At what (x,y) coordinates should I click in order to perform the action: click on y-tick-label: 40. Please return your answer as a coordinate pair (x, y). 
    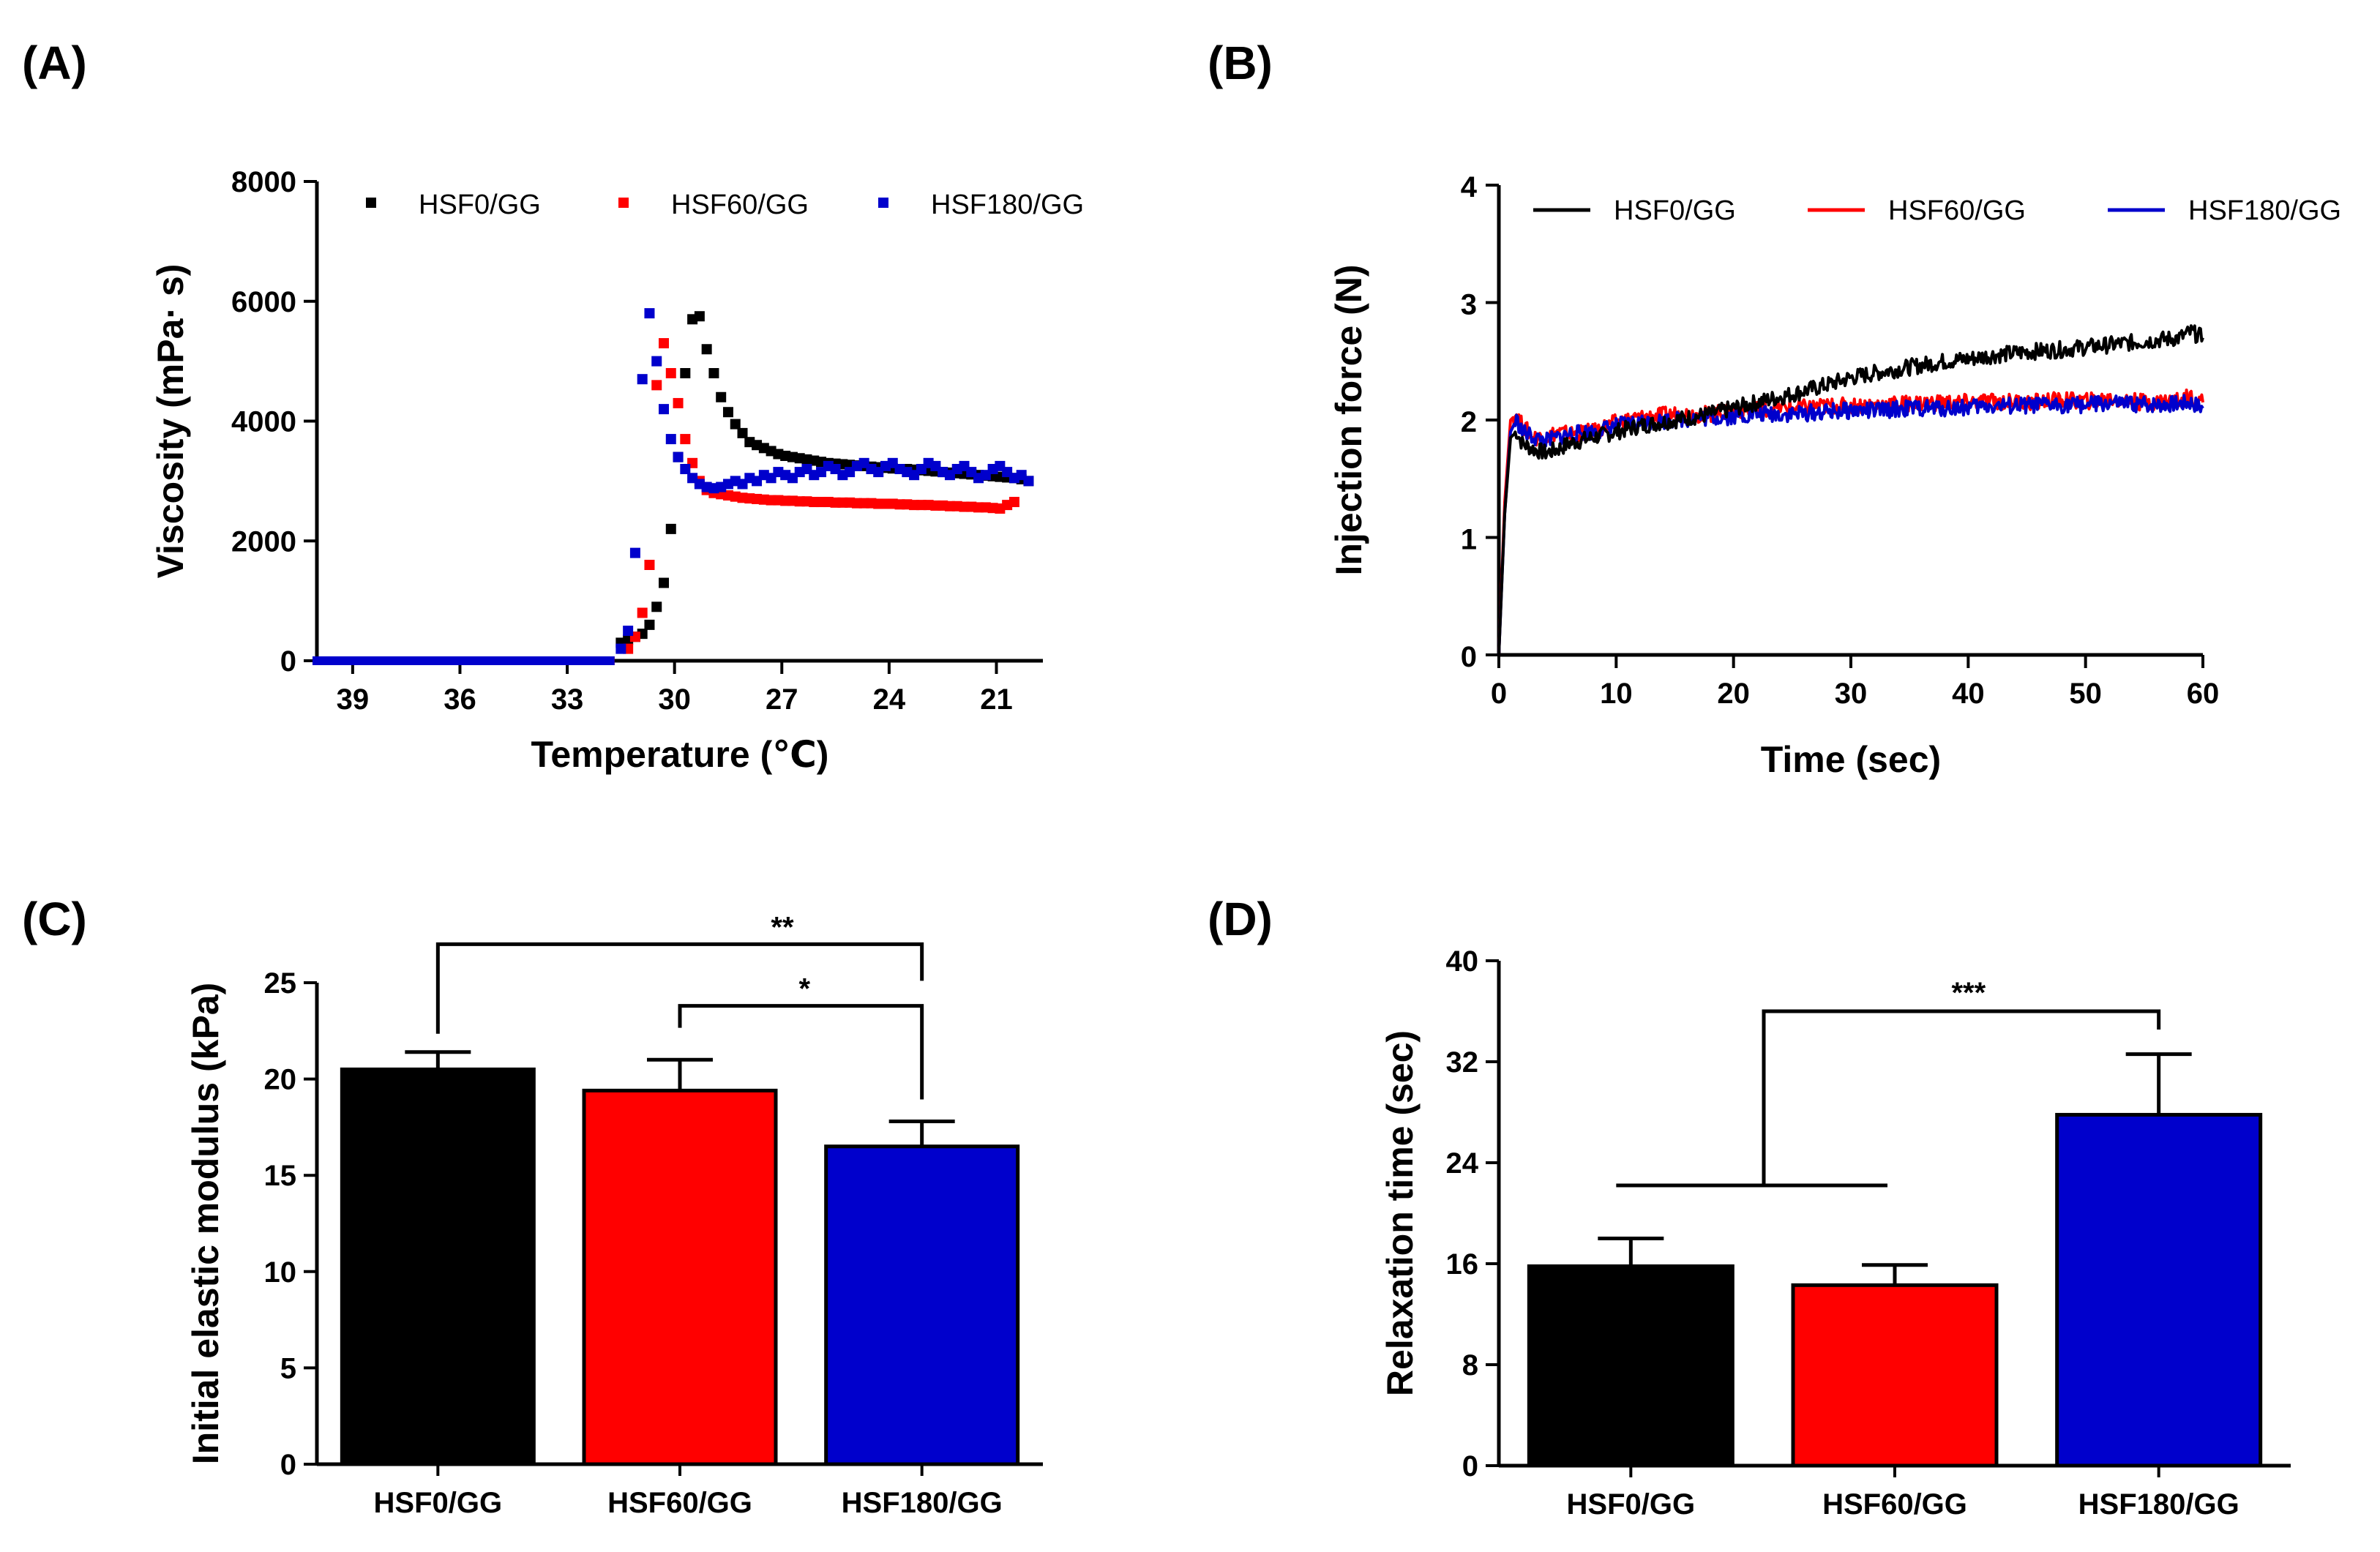
    Looking at the image, I should click on (1462, 961).